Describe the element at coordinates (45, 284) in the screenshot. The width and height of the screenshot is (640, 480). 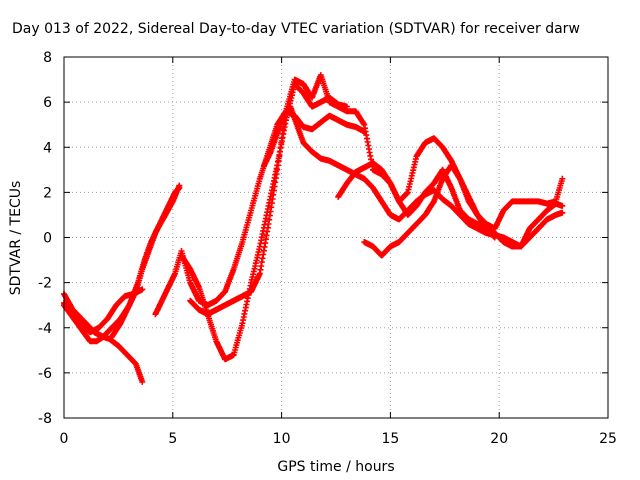
I see `y-tick-label: -2` at that location.